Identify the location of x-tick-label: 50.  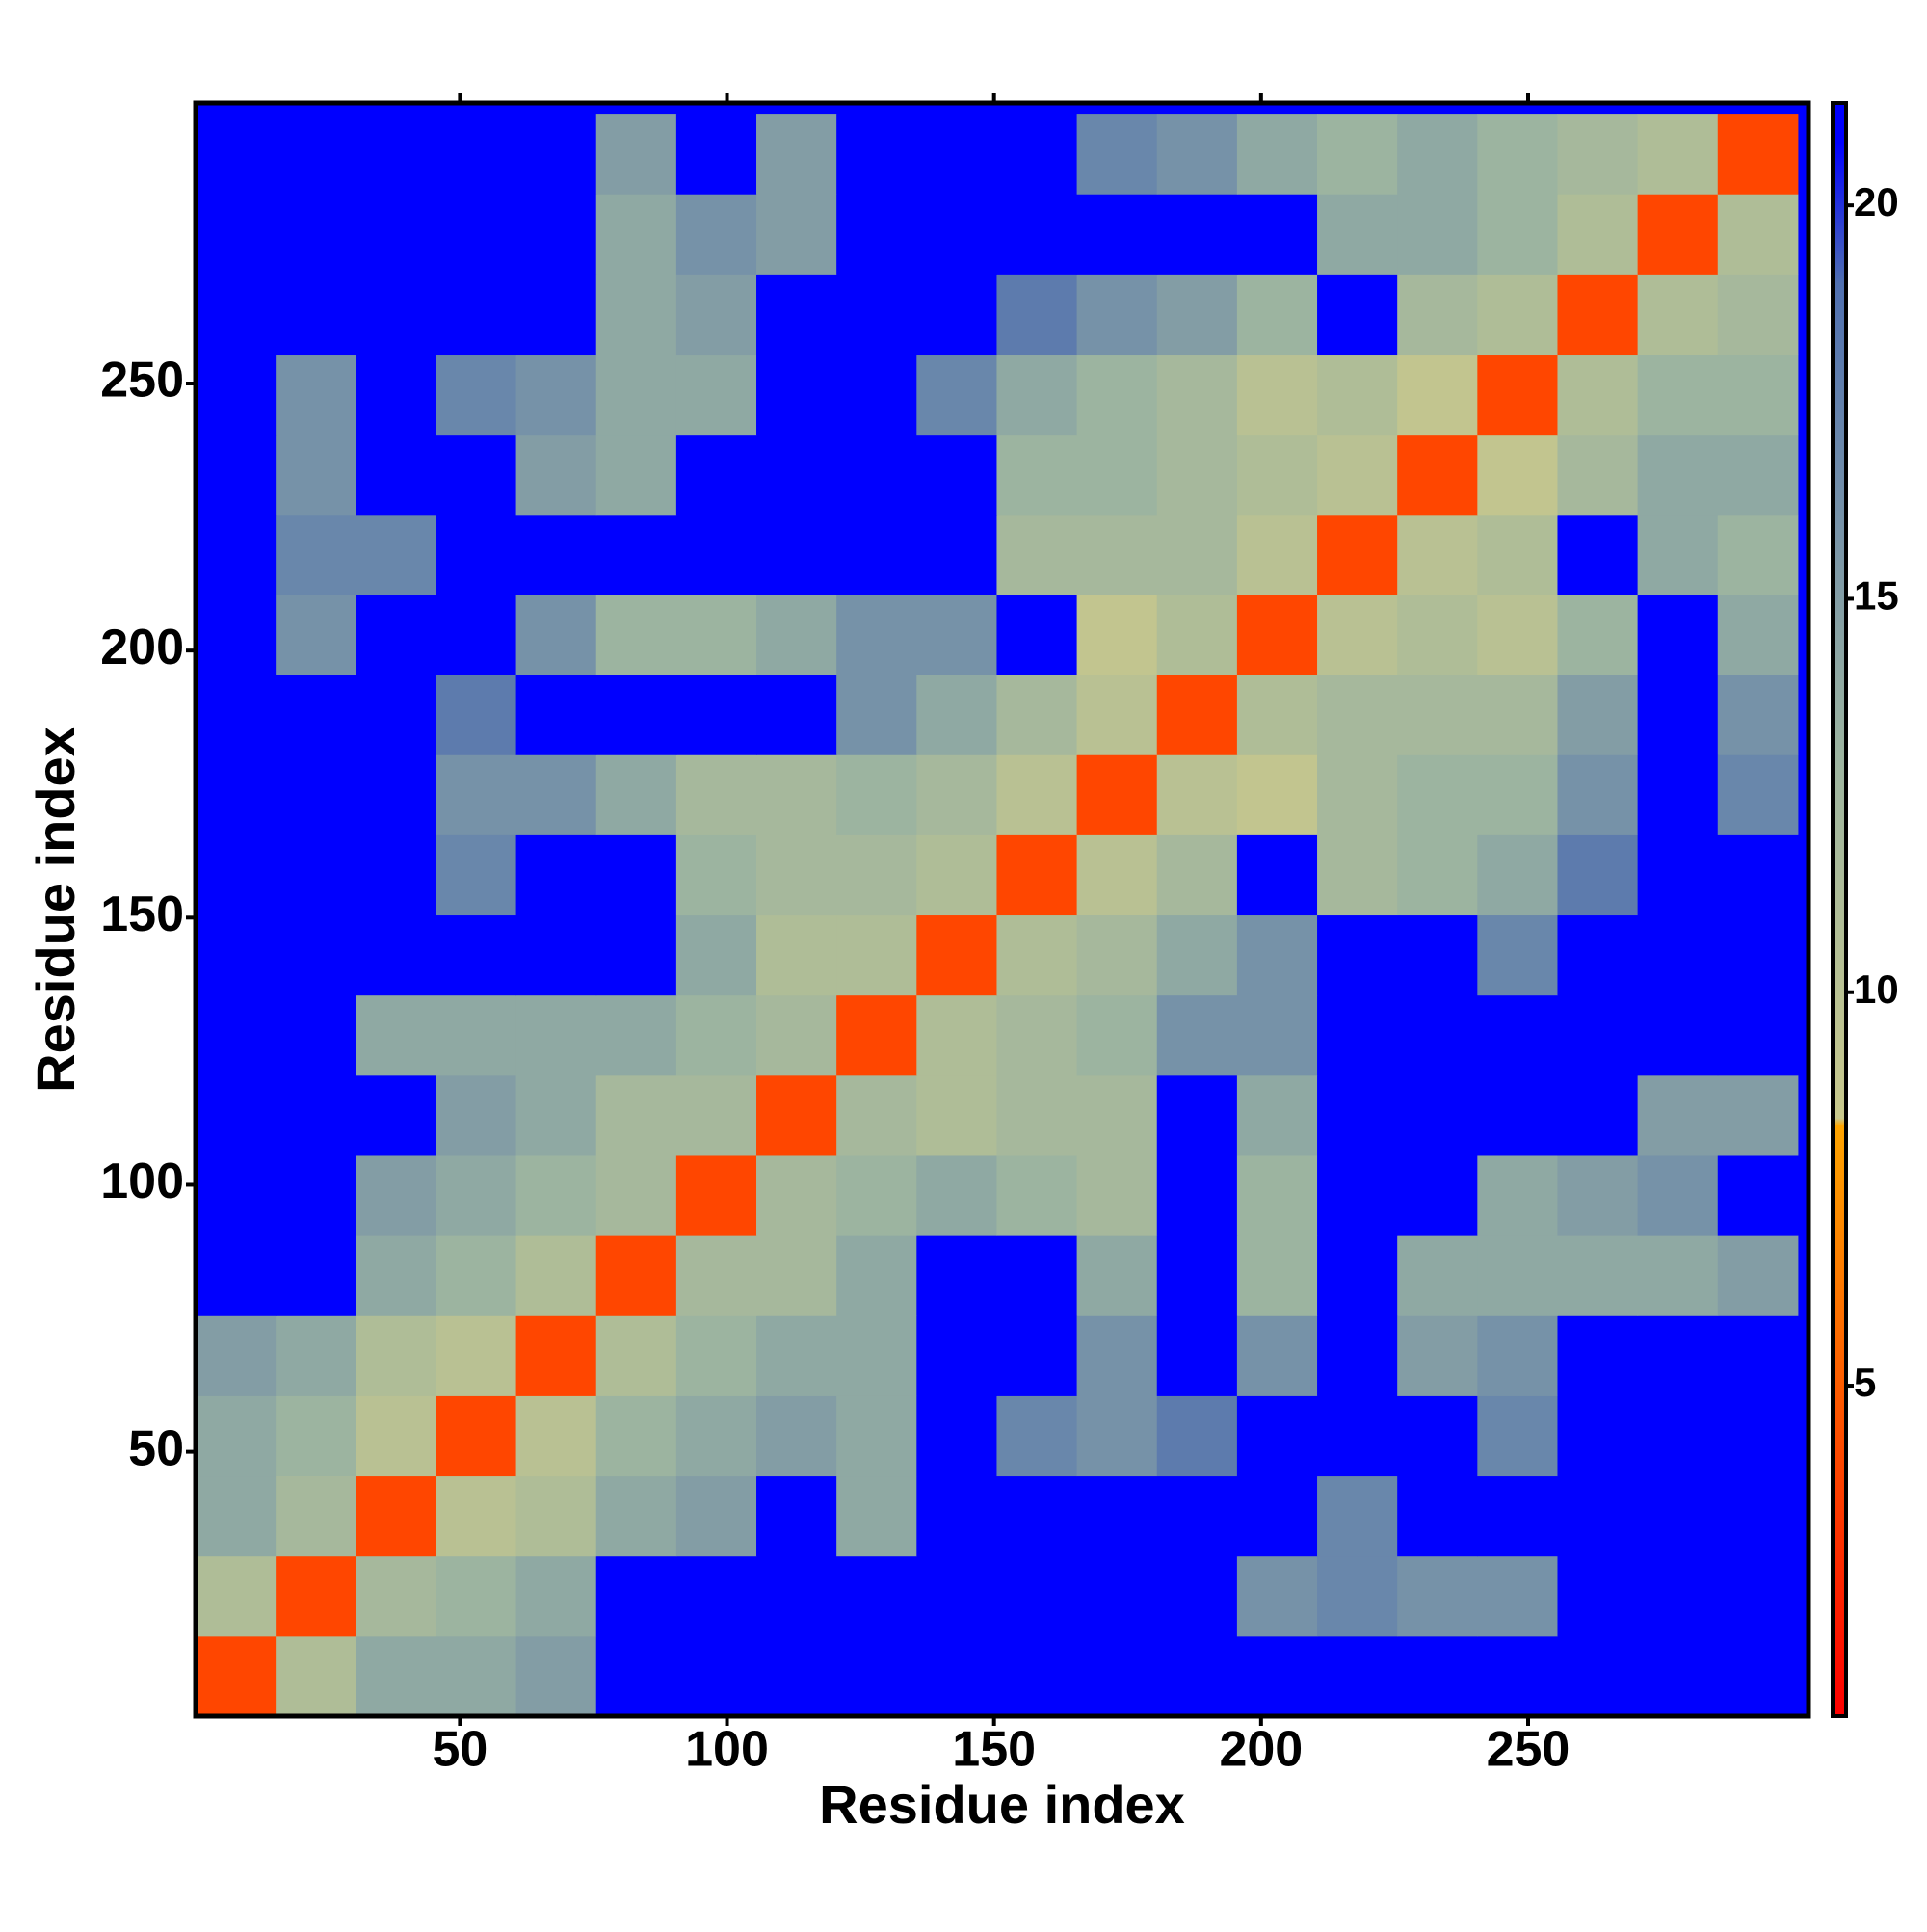
(460, 1750).